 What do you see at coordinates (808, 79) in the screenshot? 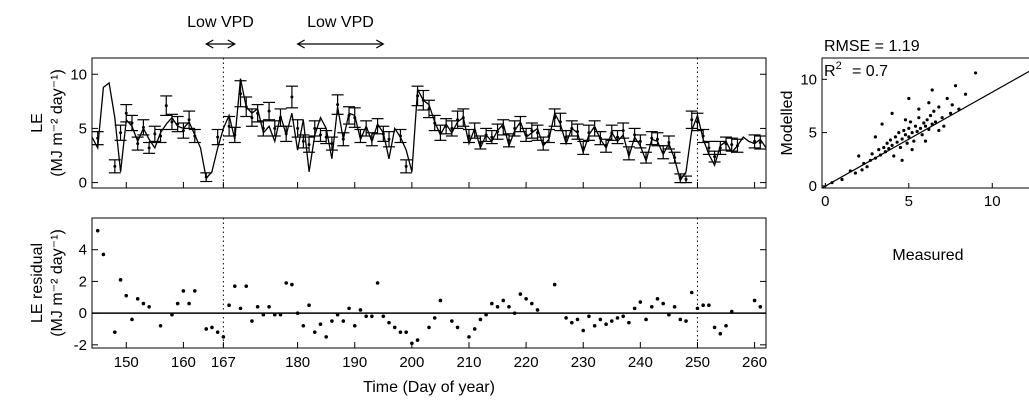
I see `scatter-ytick-label: 10` at bounding box center [808, 79].